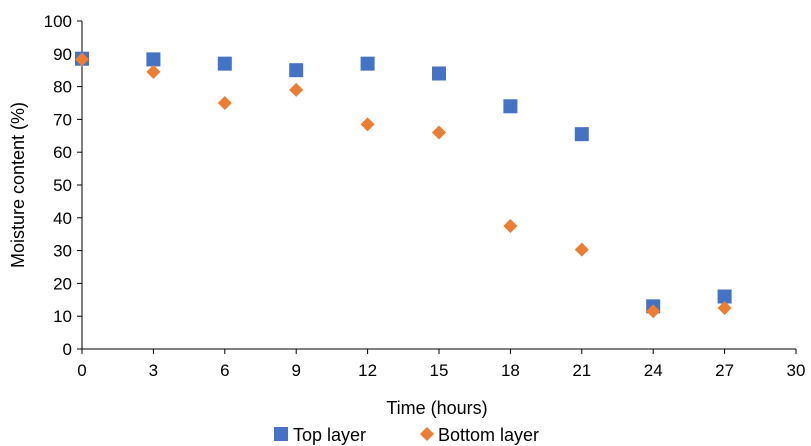  Describe the element at coordinates (367, 370) in the screenshot. I see `x-tick-label: 12` at that location.